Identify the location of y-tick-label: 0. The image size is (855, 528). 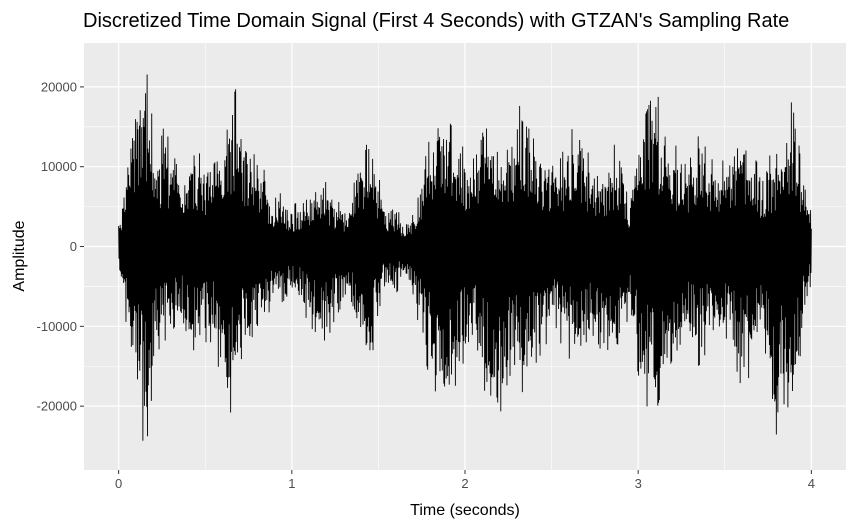
(73, 246).